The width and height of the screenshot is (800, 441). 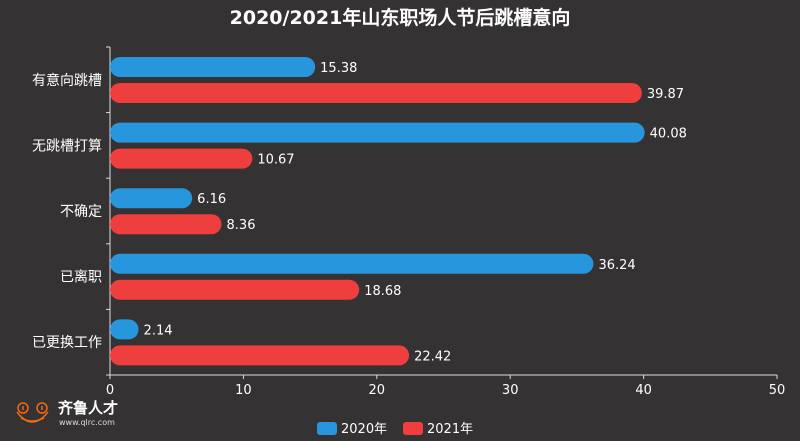 What do you see at coordinates (616, 265) in the screenshot?
I see `data-label: 36.24` at bounding box center [616, 265].